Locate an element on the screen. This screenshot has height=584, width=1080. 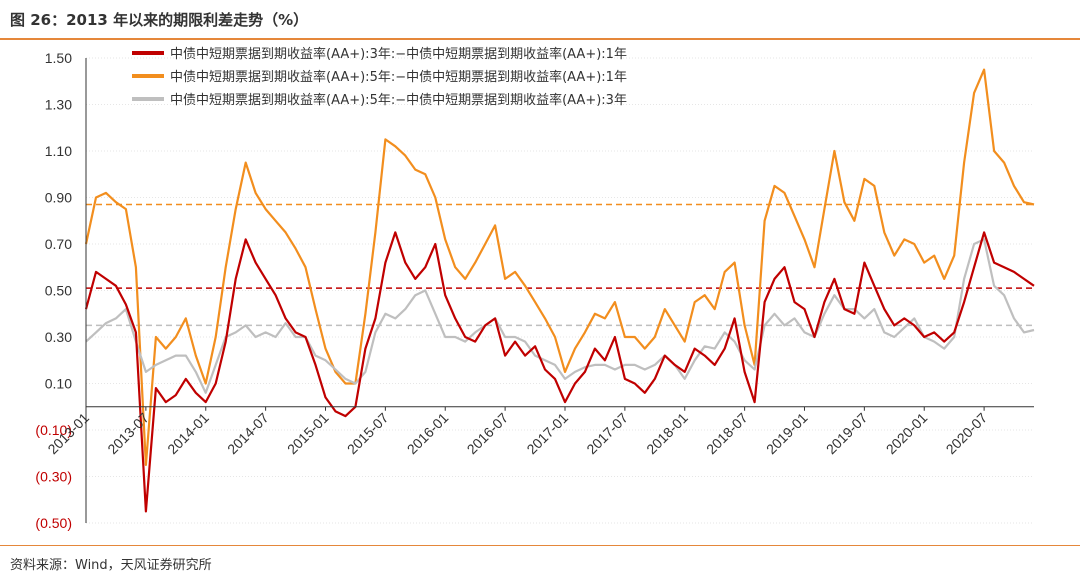
x-tick-label: 2017-07 is located at coordinates (607, 433).